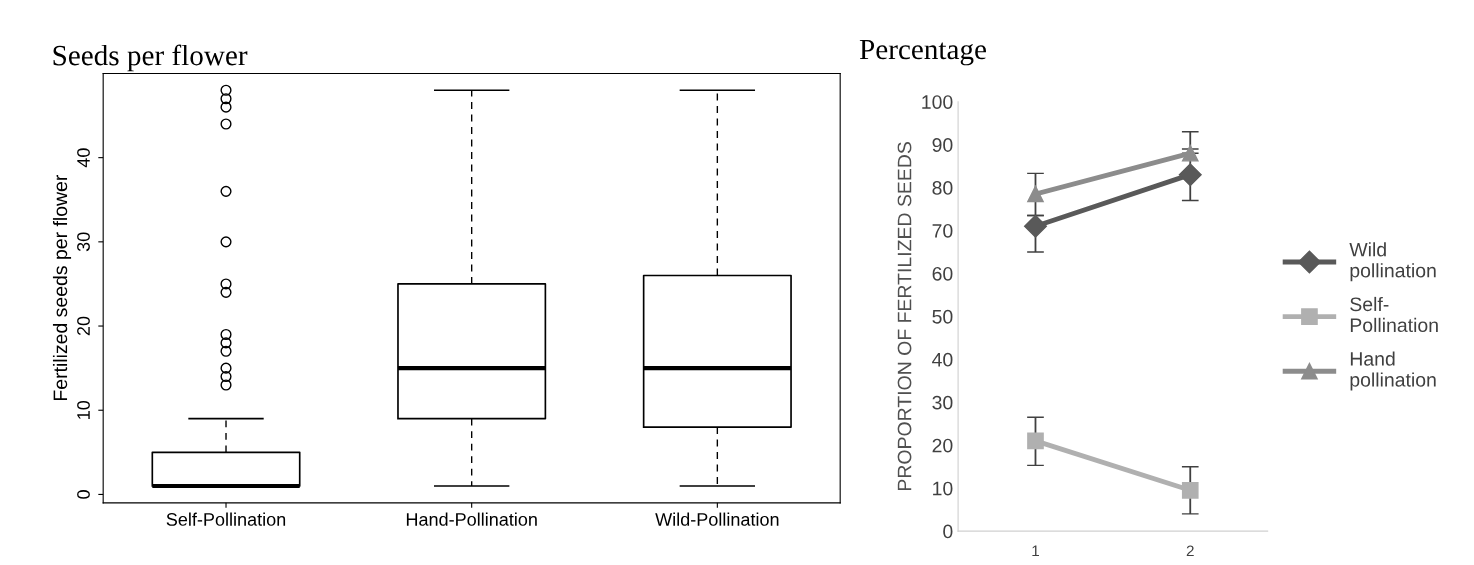 This screenshot has width=1474, height=565. Describe the element at coordinates (904, 316) in the screenshot. I see `y-axis-title: PROPORTION OF FERTILIZED SEEDS` at that location.